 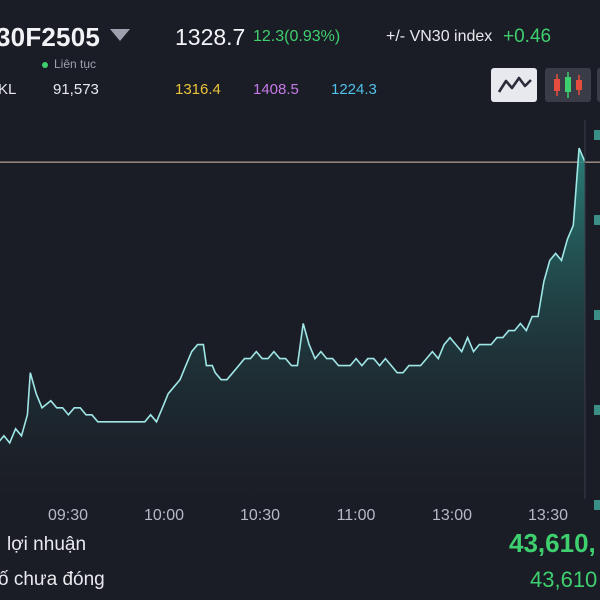 I want to click on x-tick-label: 11:00, so click(x=356, y=515).